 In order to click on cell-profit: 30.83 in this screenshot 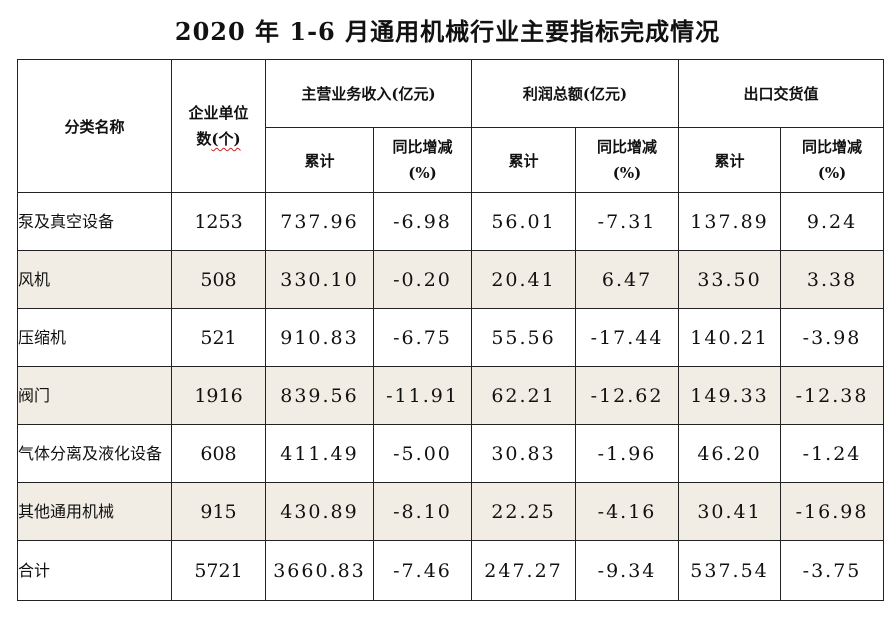, I will do `click(524, 453)`.